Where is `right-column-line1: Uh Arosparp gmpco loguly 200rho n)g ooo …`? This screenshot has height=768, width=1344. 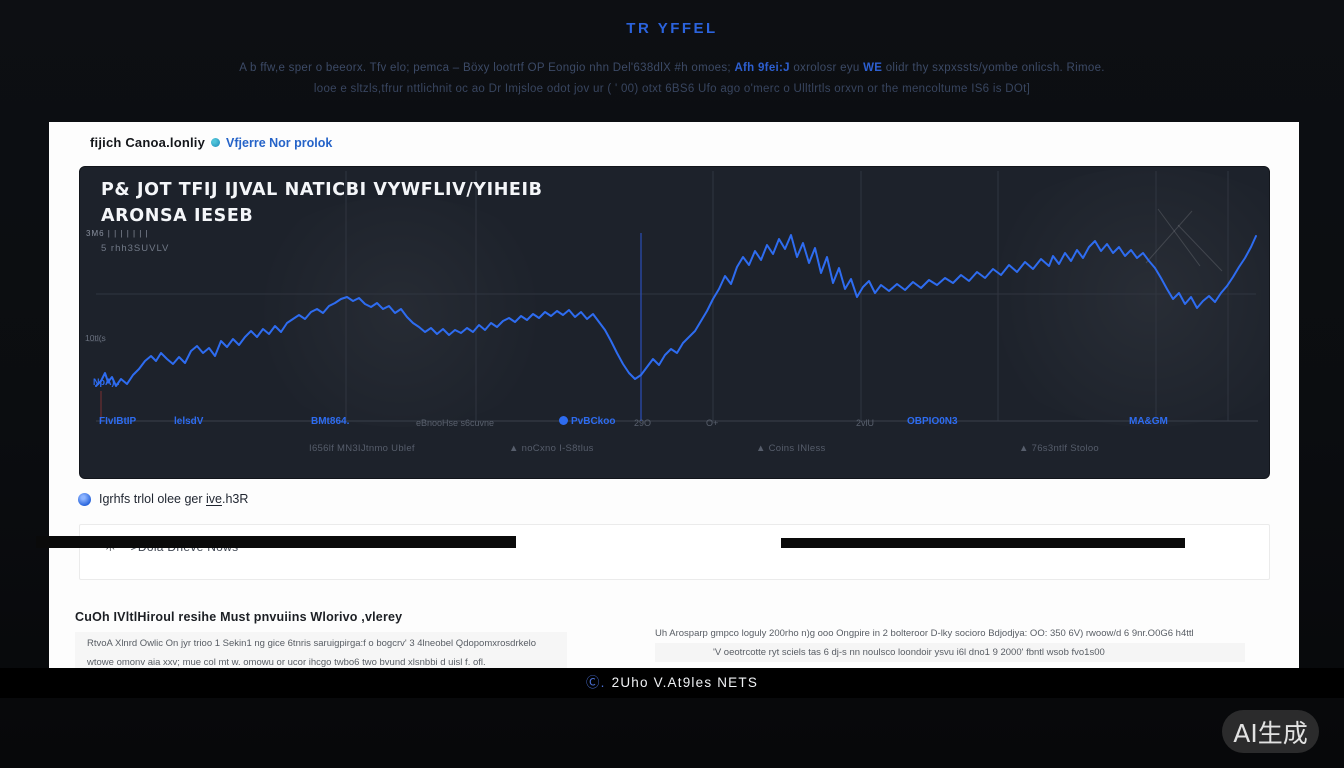
right-column-line1: Uh Arosparp gmpco loguly 200rho n)g ooo … is located at coordinates (924, 633).